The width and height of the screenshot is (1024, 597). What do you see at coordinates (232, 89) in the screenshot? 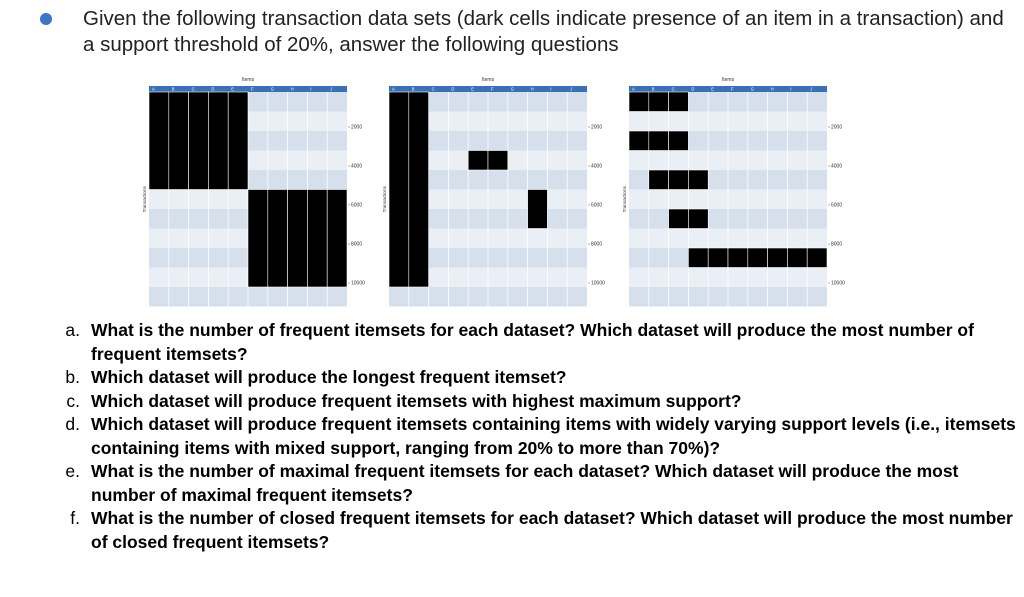
I see `column-letter: E` at bounding box center [232, 89].